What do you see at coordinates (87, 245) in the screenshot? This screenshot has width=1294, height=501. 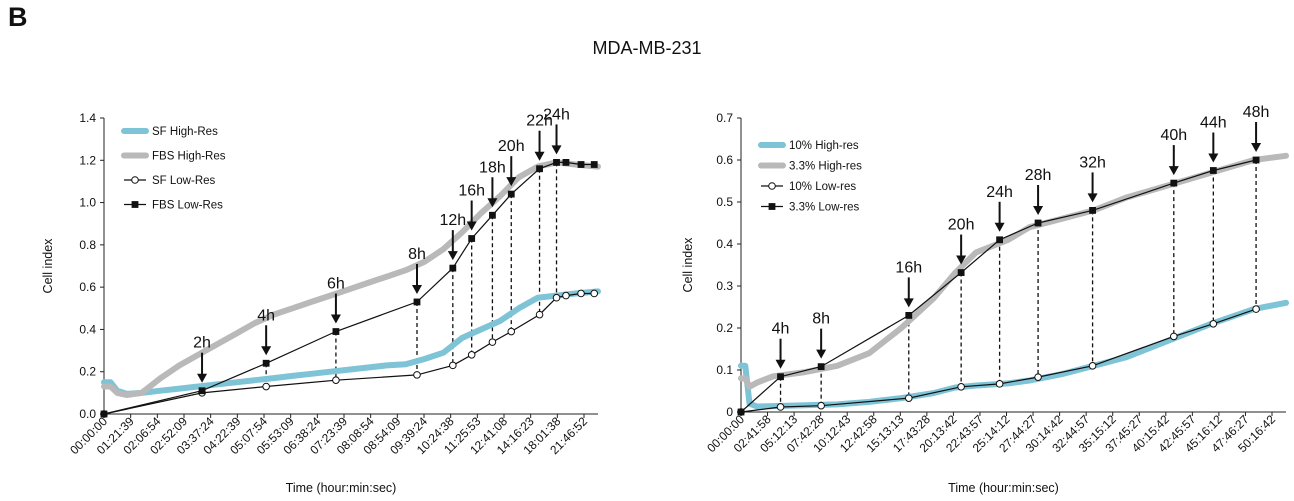 I see `y-tick-label: 0.8` at bounding box center [87, 245].